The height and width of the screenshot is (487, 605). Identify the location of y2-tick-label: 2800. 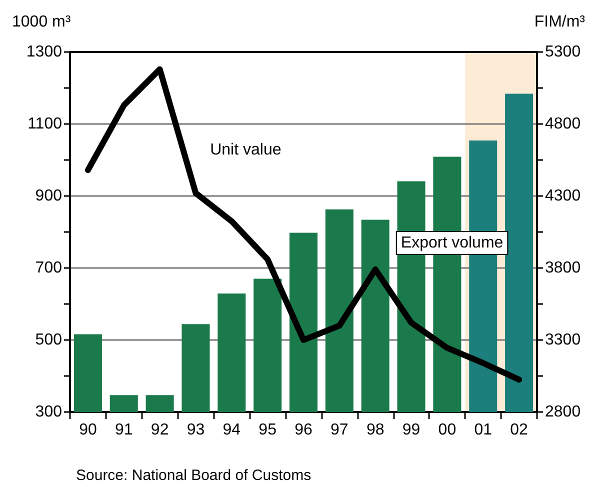
(563, 412).